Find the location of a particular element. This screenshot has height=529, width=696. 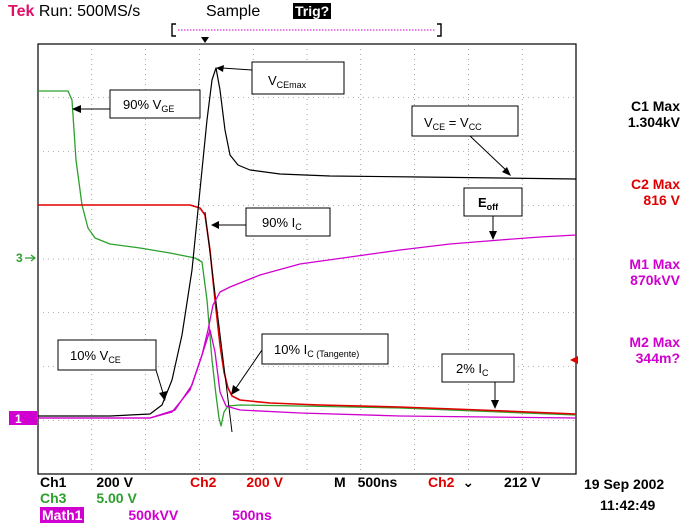

math-power-waveform is located at coordinates (307, 374).